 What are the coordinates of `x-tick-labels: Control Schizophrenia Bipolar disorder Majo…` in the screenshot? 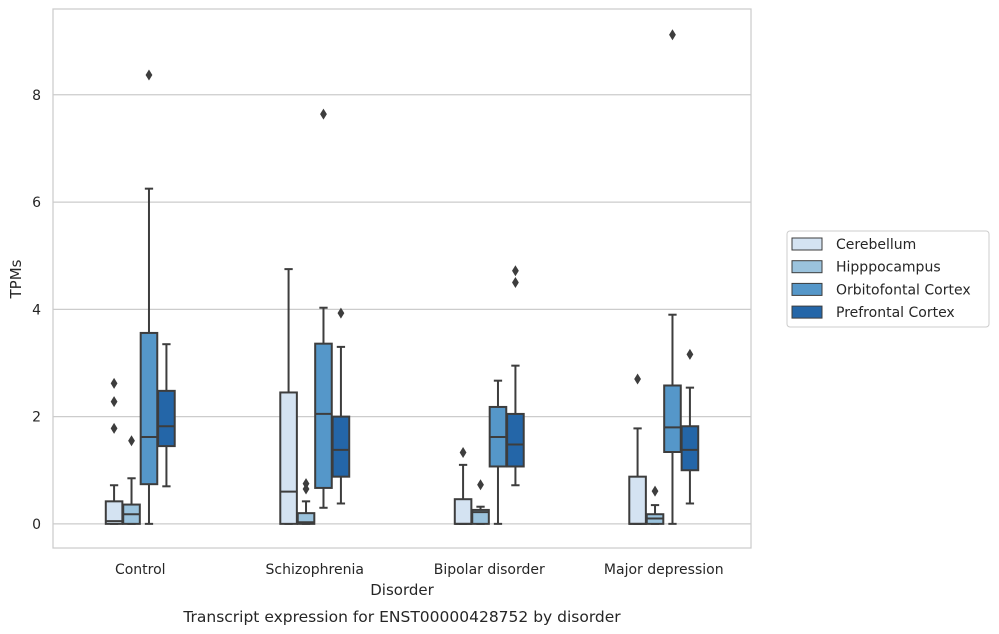 It's located at (419, 570).